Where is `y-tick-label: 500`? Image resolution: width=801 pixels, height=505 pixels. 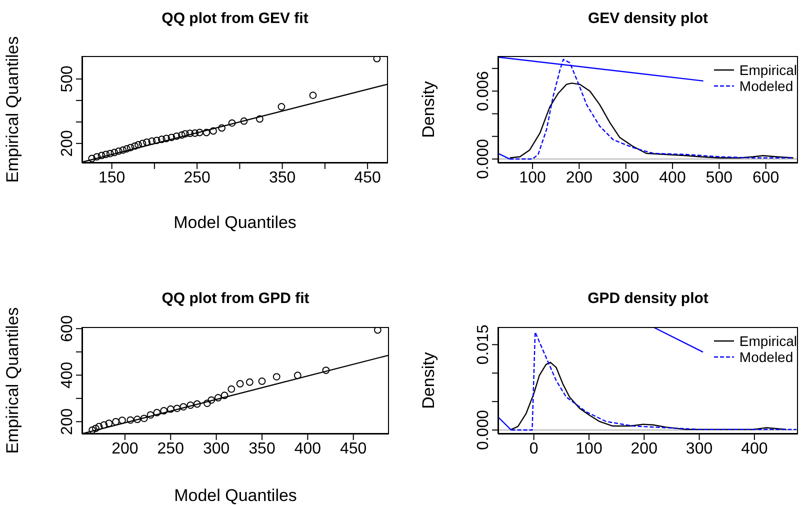 y-tick-label: 500 is located at coordinates (67, 79).